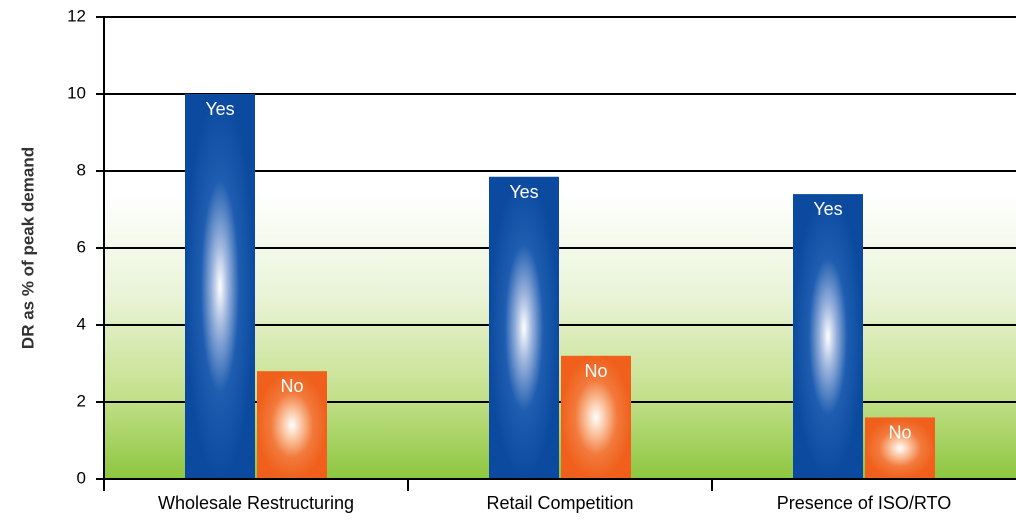 This screenshot has height=522, width=1016. What do you see at coordinates (81, 246) in the screenshot?
I see `y-tick-label: 6` at bounding box center [81, 246].